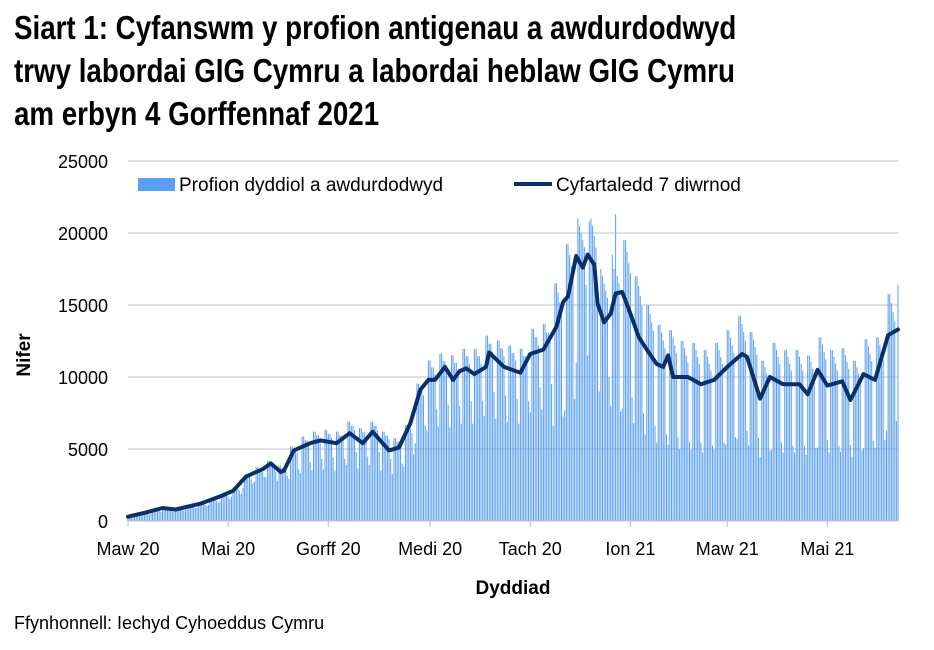 Image resolution: width=934 pixels, height=650 pixels. I want to click on x-tick-label: Medi 20, so click(430, 549).